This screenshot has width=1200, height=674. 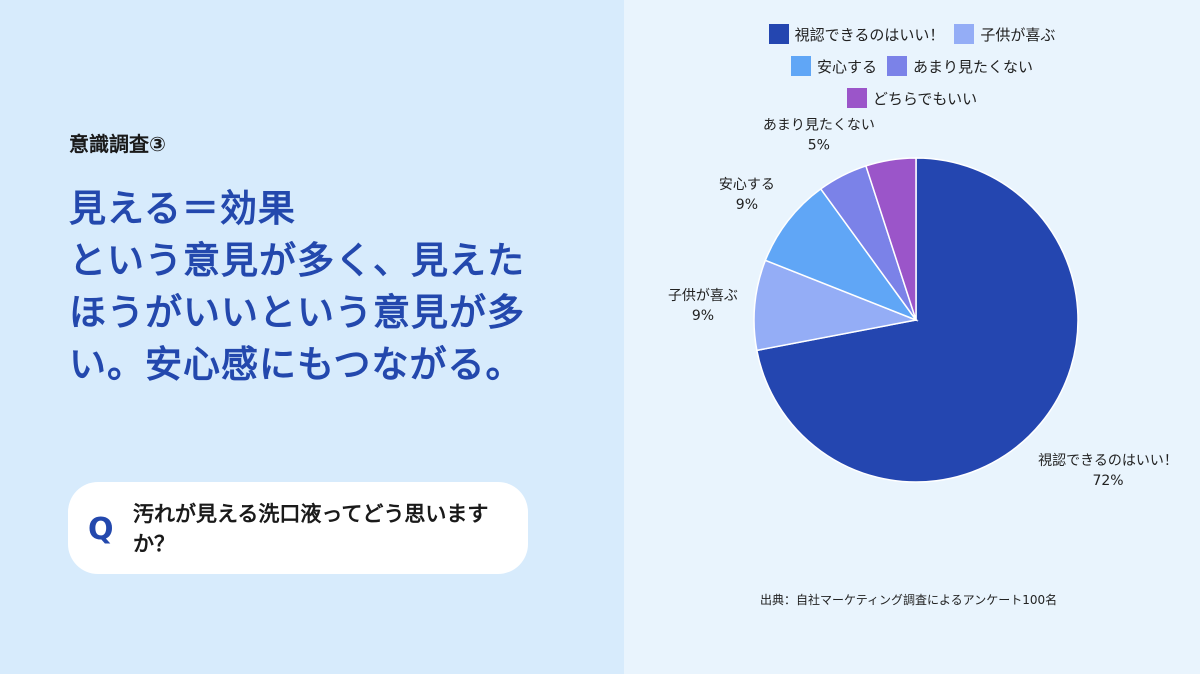 What do you see at coordinates (819, 125) in the screenshot?
I see `slice-category-label: あまり見たくない` at bounding box center [819, 125].